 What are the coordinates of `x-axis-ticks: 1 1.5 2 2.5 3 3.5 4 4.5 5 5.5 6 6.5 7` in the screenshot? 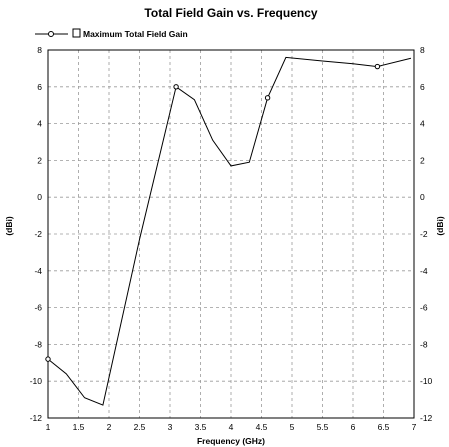 It's located at (231, 427).